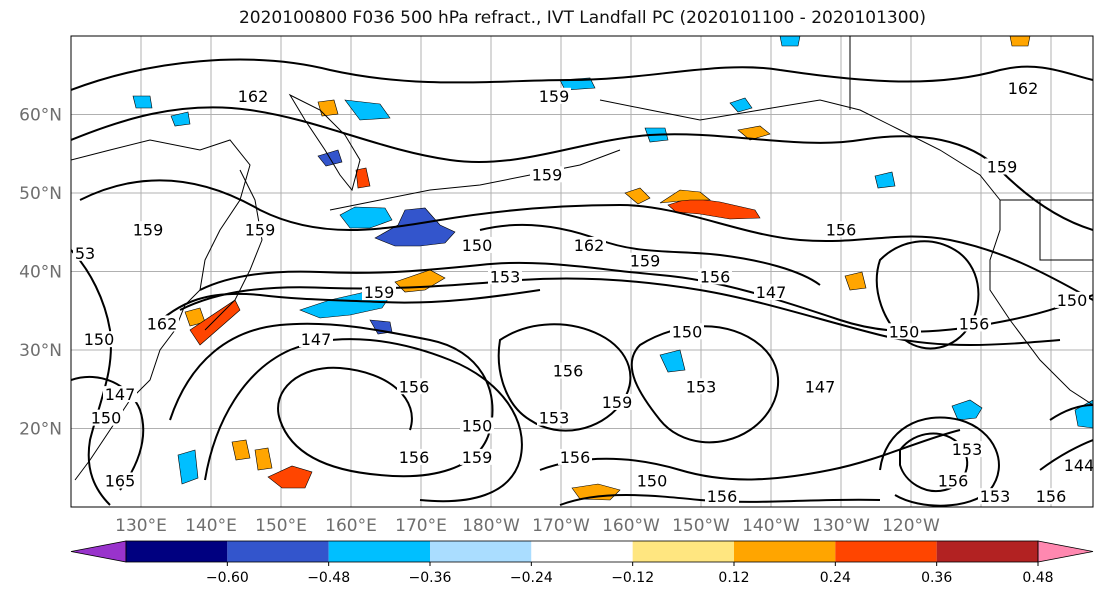  Describe the element at coordinates (40, 351) in the screenshot. I see `lat-label: 30°N` at that location.